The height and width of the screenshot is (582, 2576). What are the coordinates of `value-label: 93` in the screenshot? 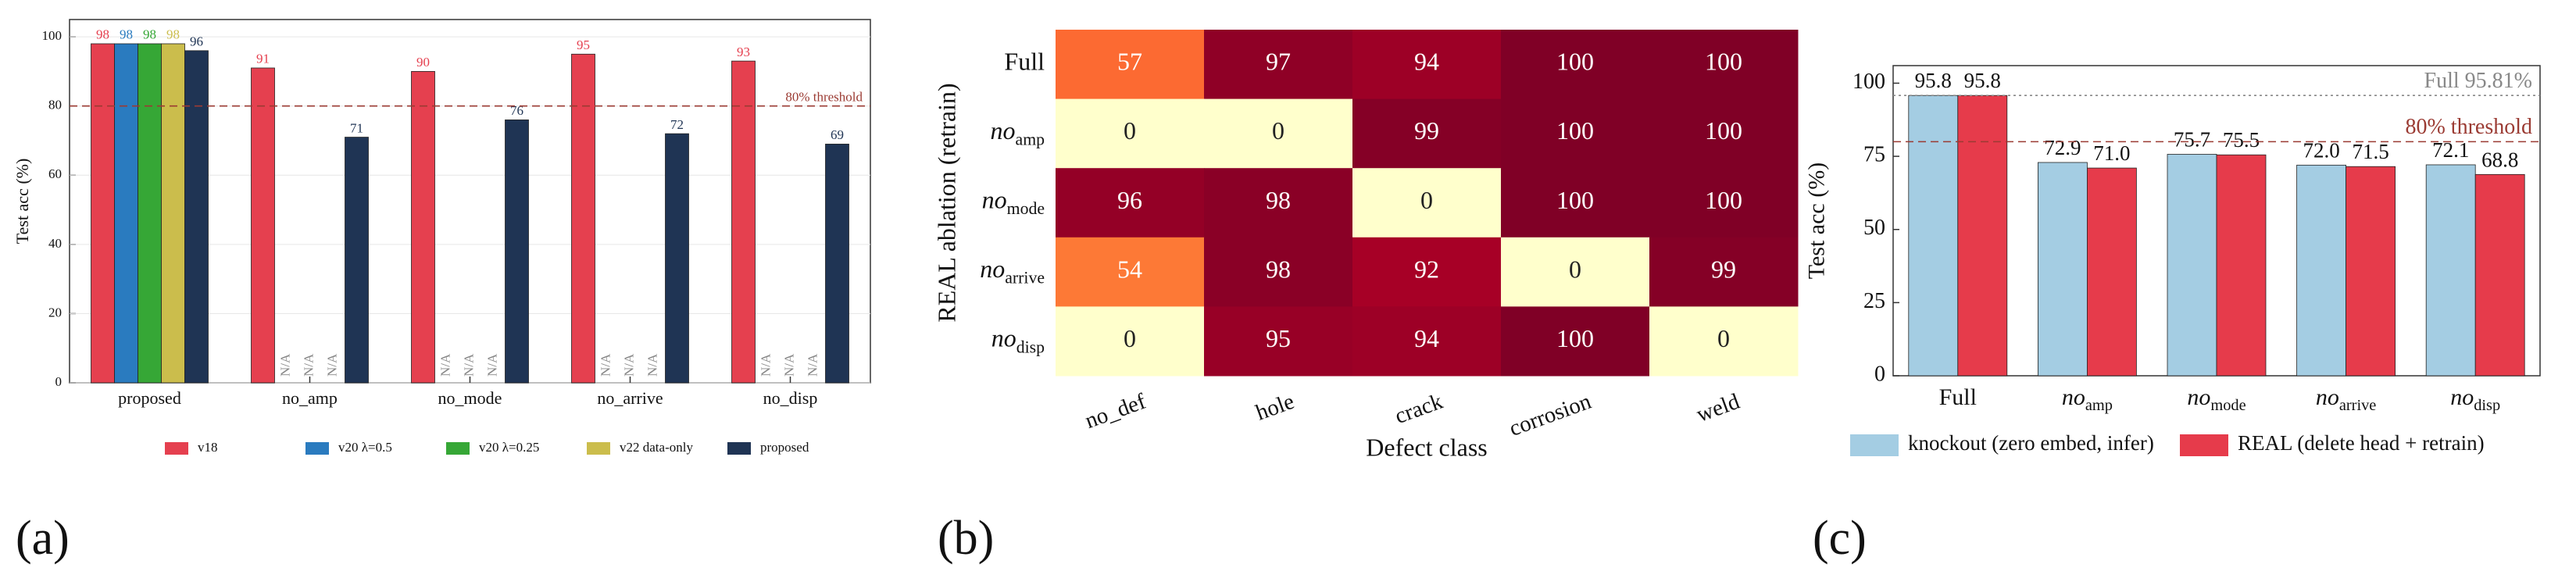 It's located at (744, 52).